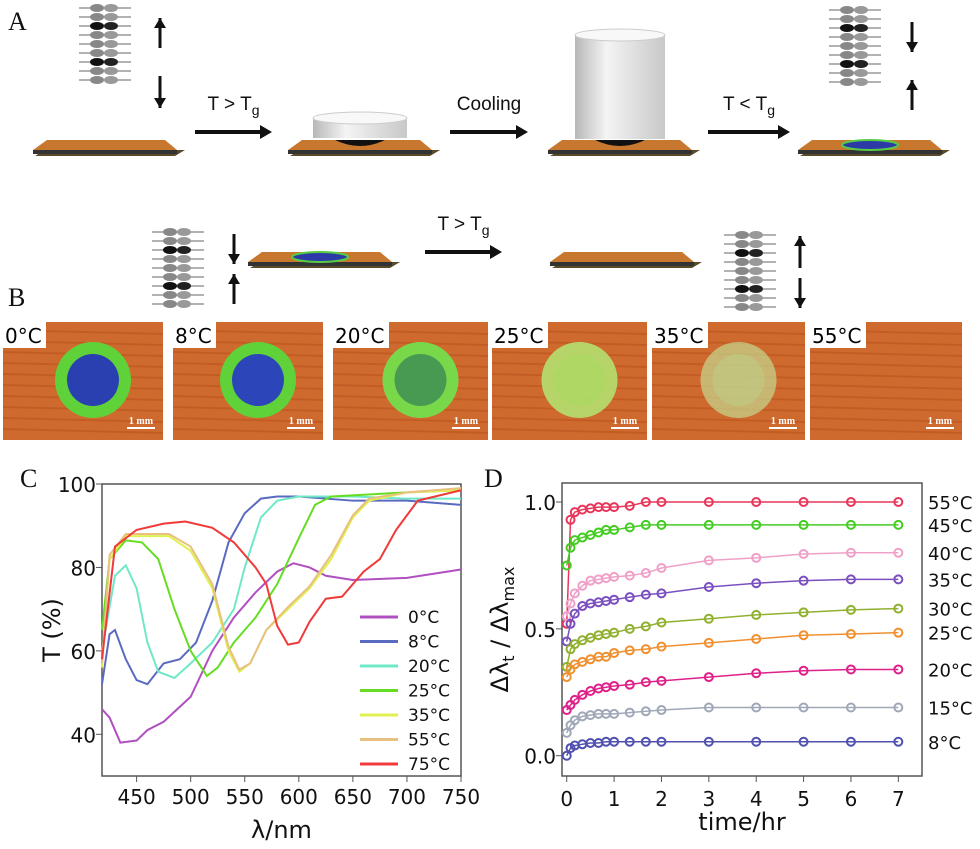 This screenshot has width=980, height=849. What do you see at coordinates (732, 637) in the screenshot?
I see `series-30°C` at bounding box center [732, 637].